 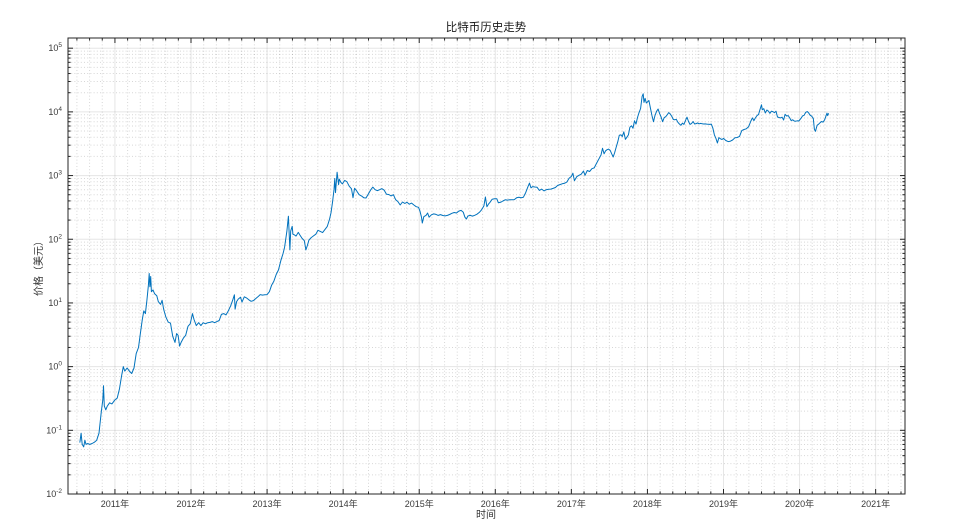 I want to click on x-tick-label: 2020年, so click(x=799, y=503).